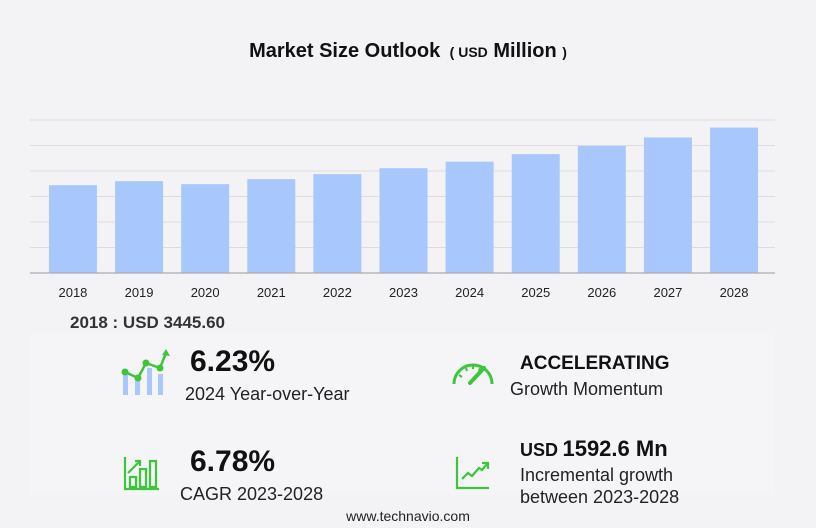 This screenshot has width=816, height=528. I want to click on bar-2020, so click(205, 228).